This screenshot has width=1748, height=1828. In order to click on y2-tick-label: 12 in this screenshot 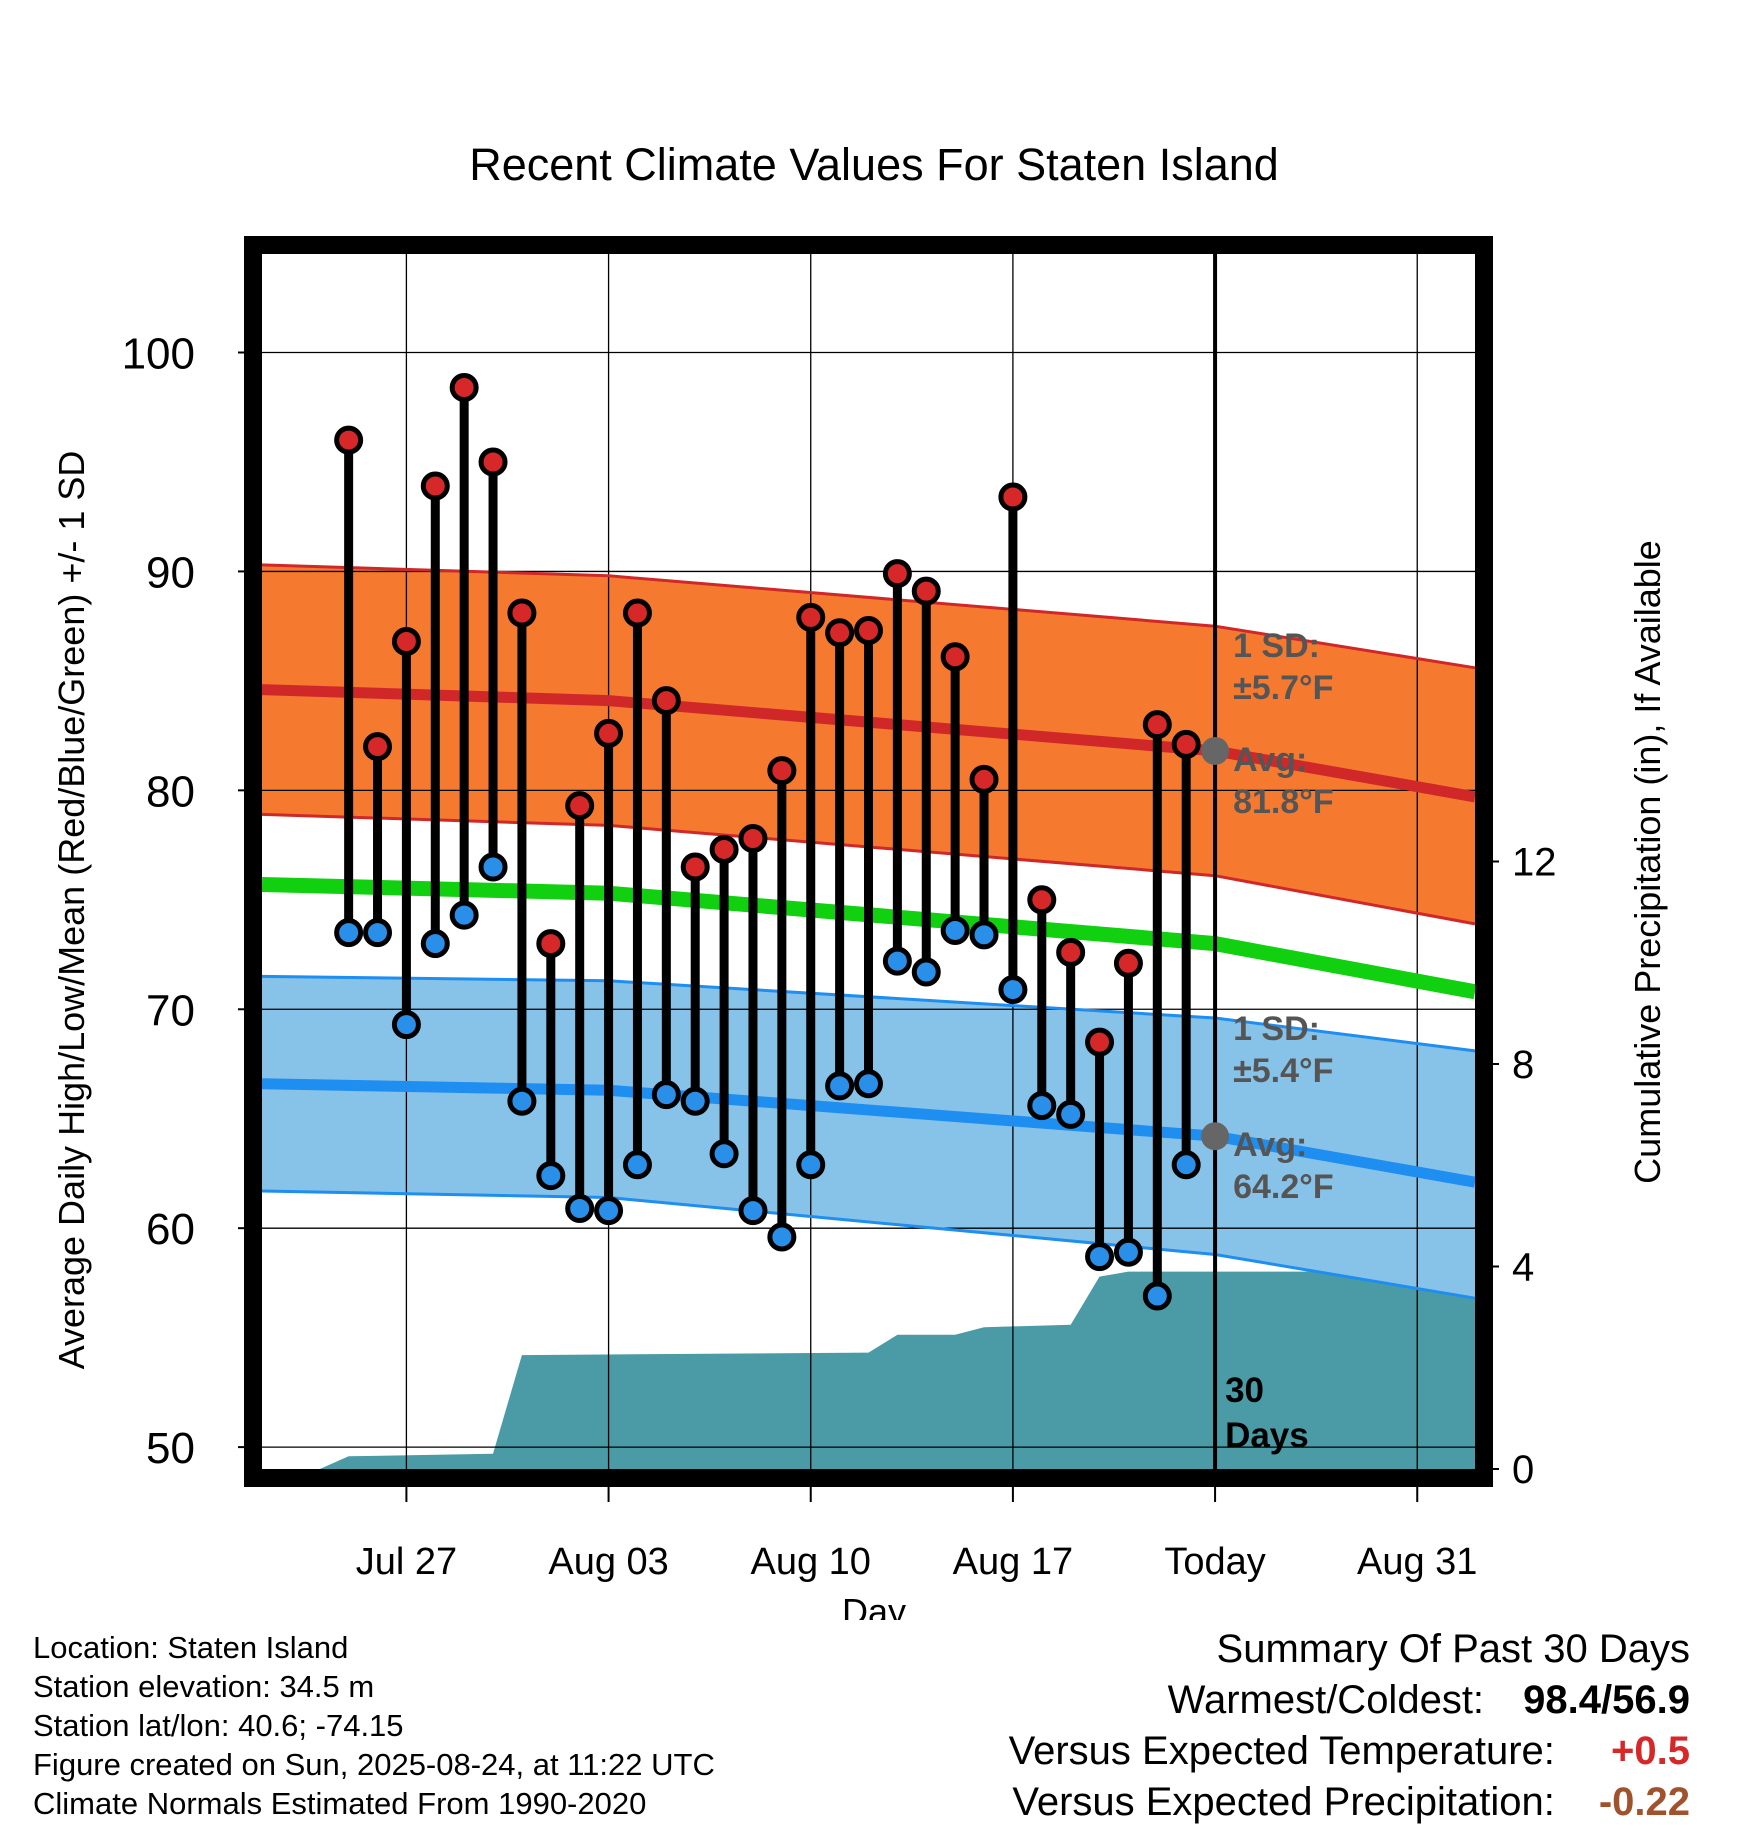, I will do `click(1534, 863)`.